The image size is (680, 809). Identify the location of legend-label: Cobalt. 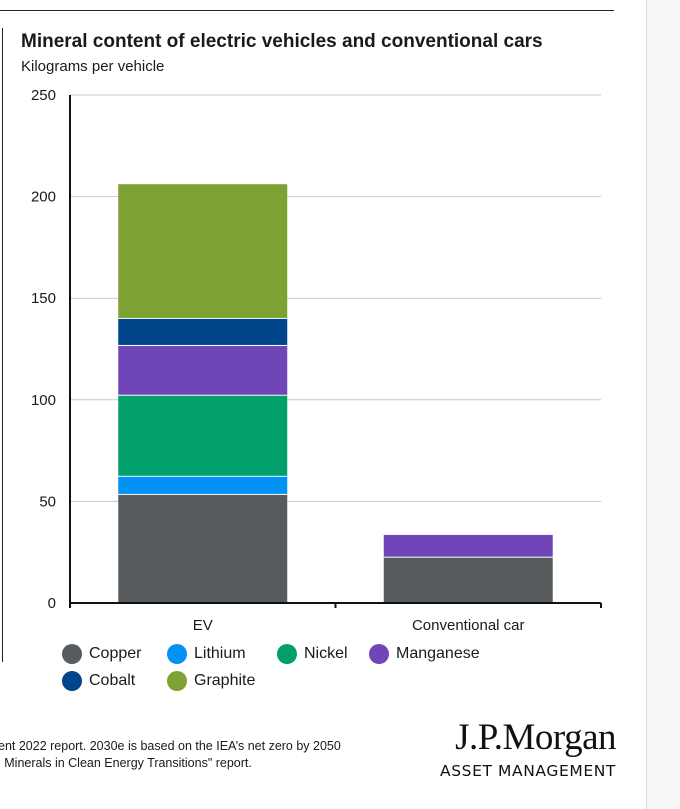
(112, 680).